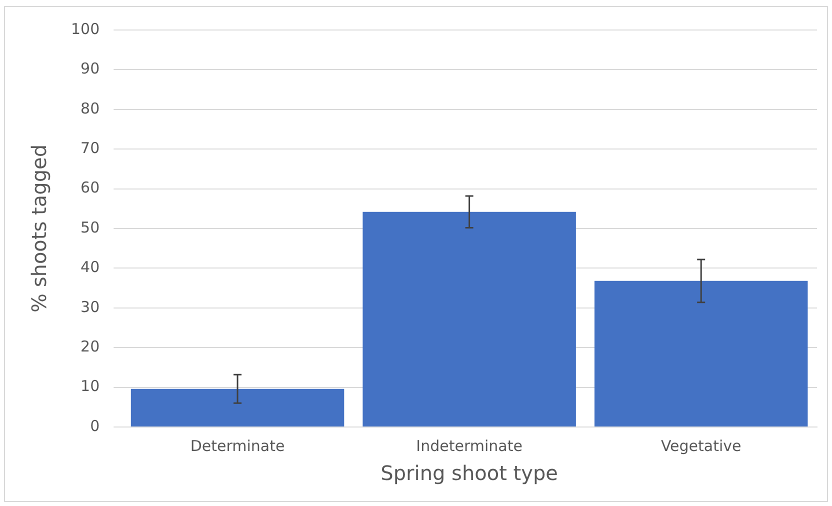 This screenshot has height=506, width=832. I want to click on y-tick-label: 30, so click(90, 307).